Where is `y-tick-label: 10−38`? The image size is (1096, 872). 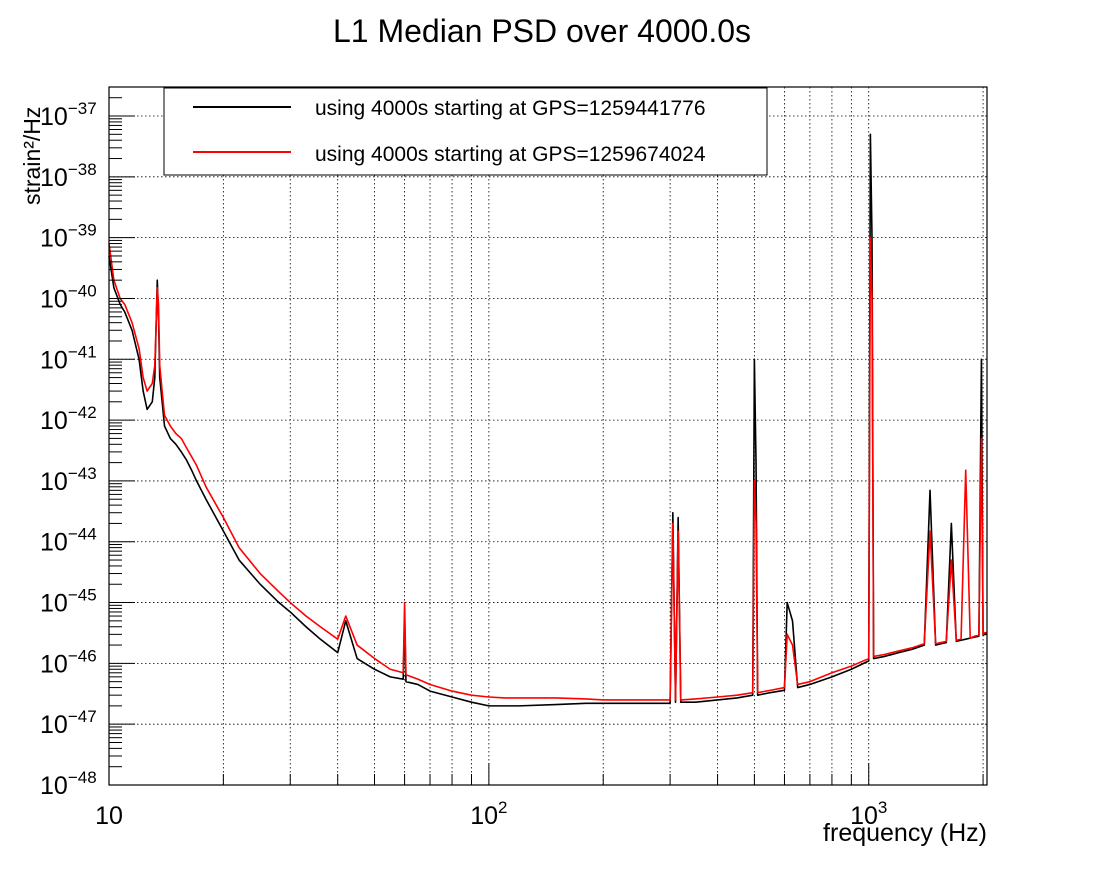 y-tick-label: 10−38 is located at coordinates (68, 176).